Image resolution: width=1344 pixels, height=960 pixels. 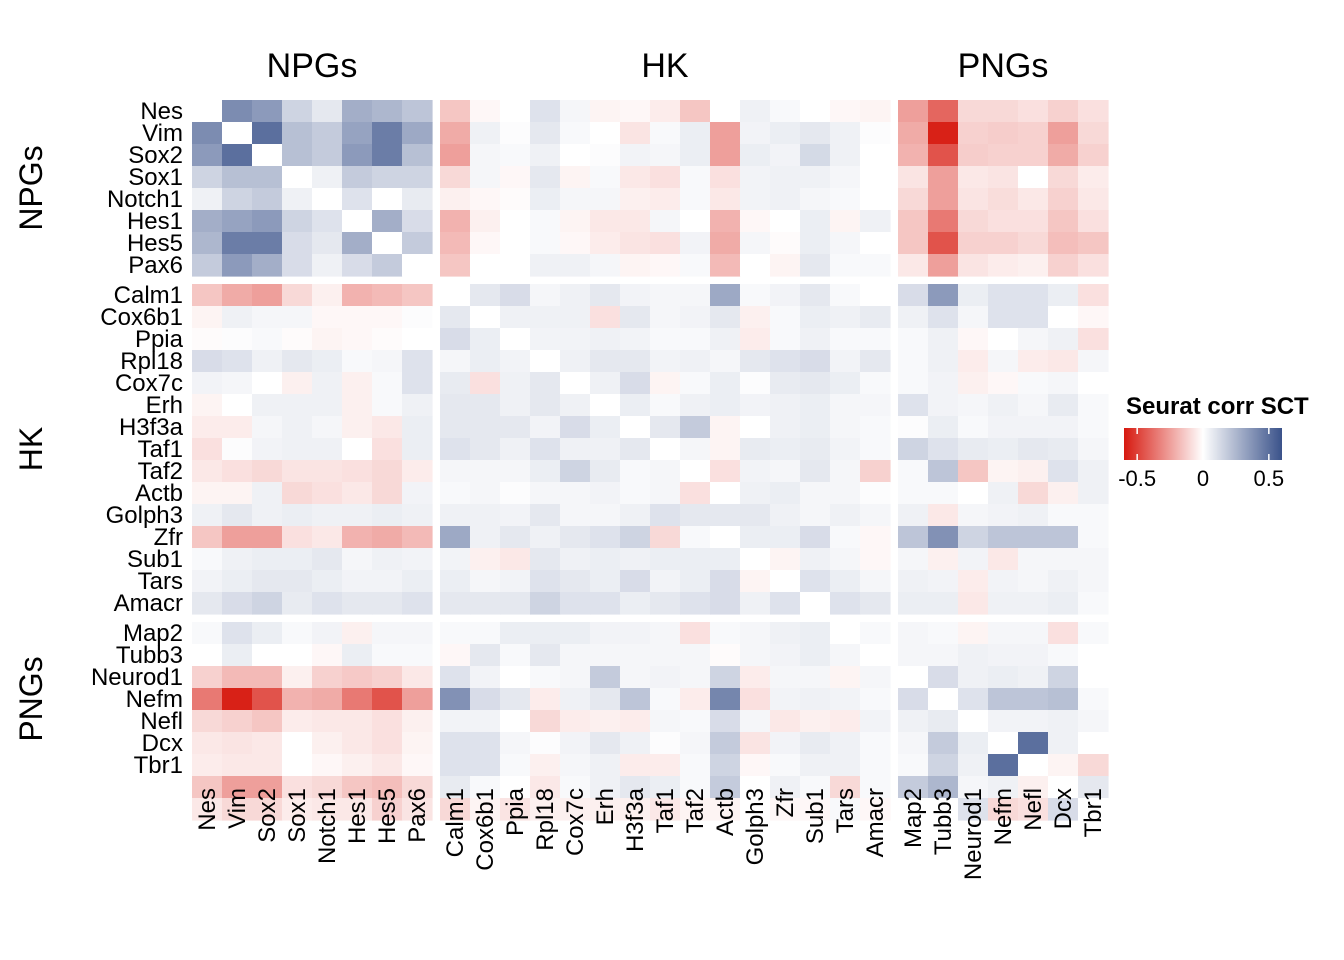 I want to click on column-tick-label: Amacr, so click(x=875, y=822).